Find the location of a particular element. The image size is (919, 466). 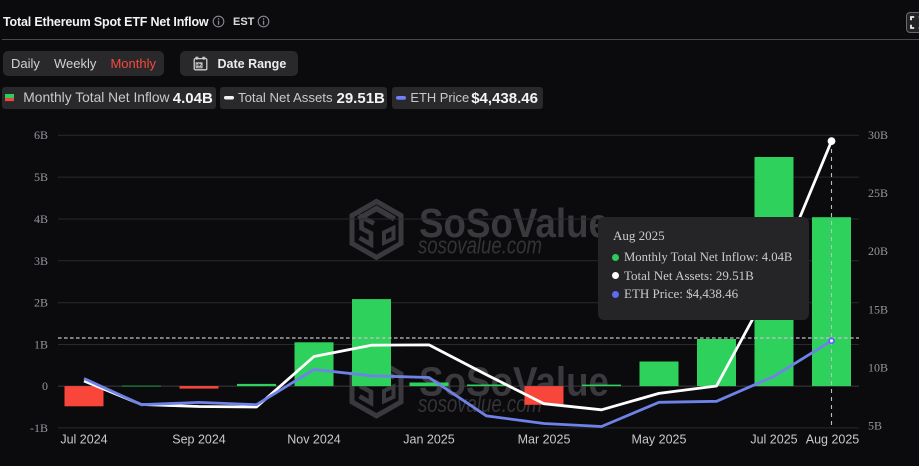

svg-text: Mar 2025 is located at coordinates (544, 440).